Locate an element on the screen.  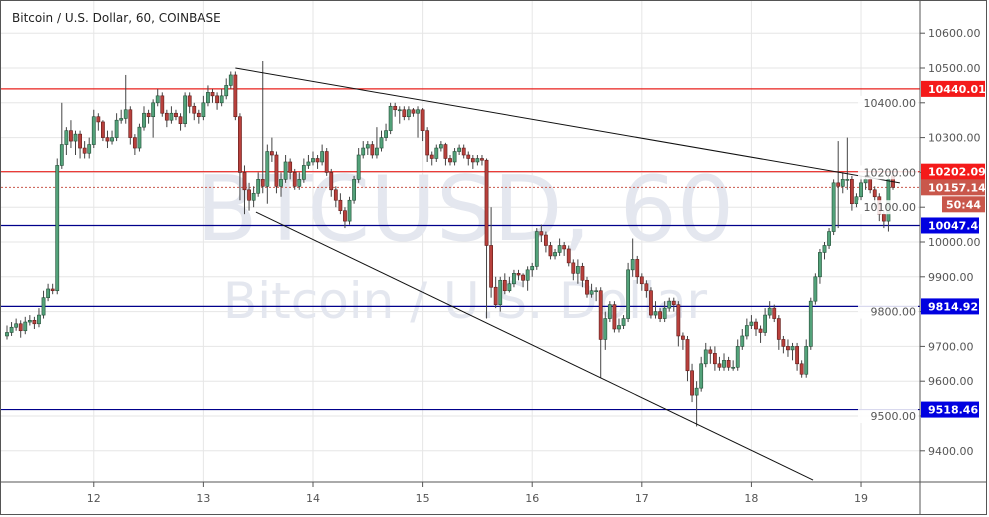
countdown-label: 50:44 is located at coordinates (963, 204).